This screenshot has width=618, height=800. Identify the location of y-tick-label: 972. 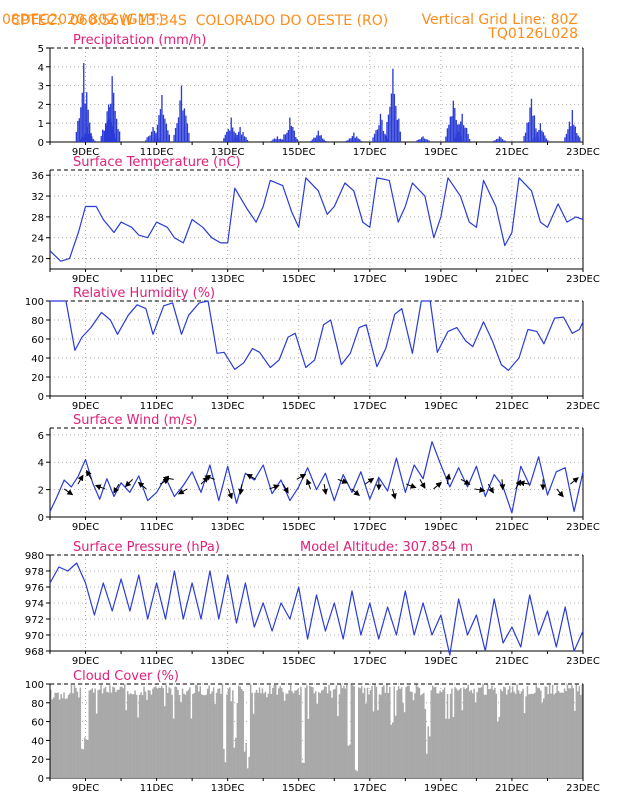
(34, 620).